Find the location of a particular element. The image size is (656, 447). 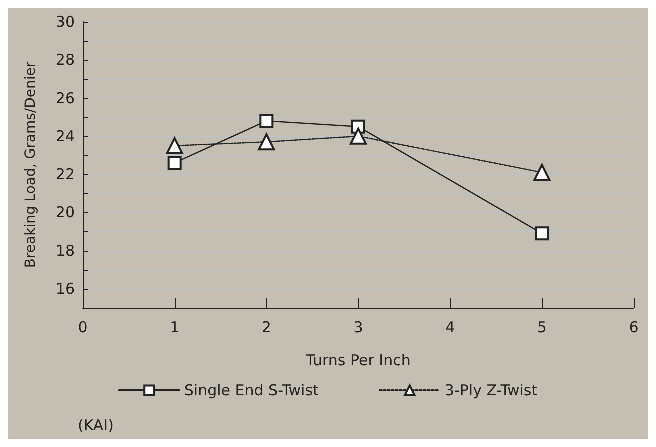

y-tick-label: 24 is located at coordinates (65, 136).